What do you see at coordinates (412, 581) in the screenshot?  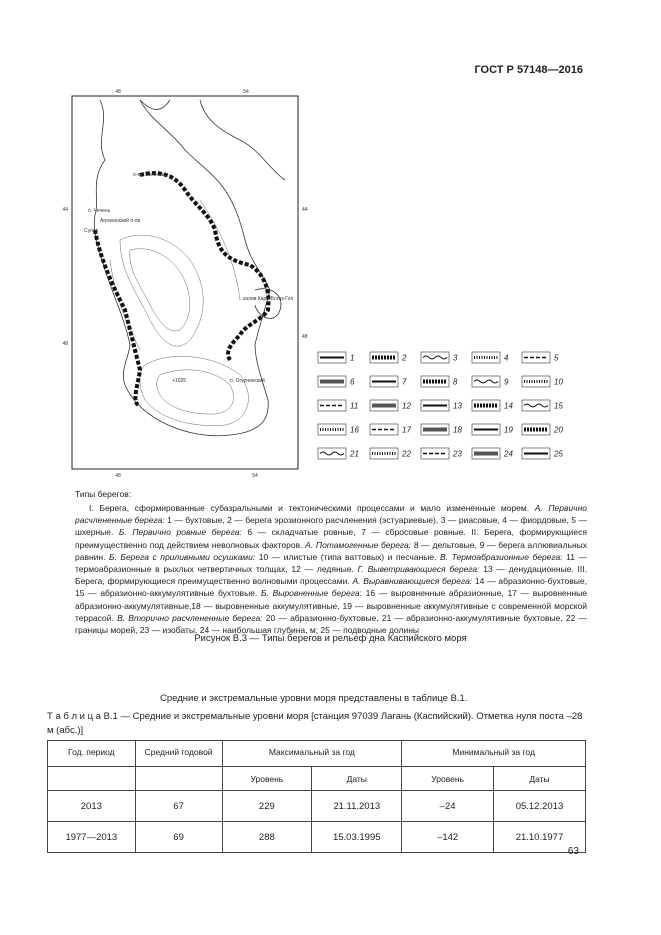 I see `text-run: А. Выравнивающиеся берега:` at bounding box center [412, 581].